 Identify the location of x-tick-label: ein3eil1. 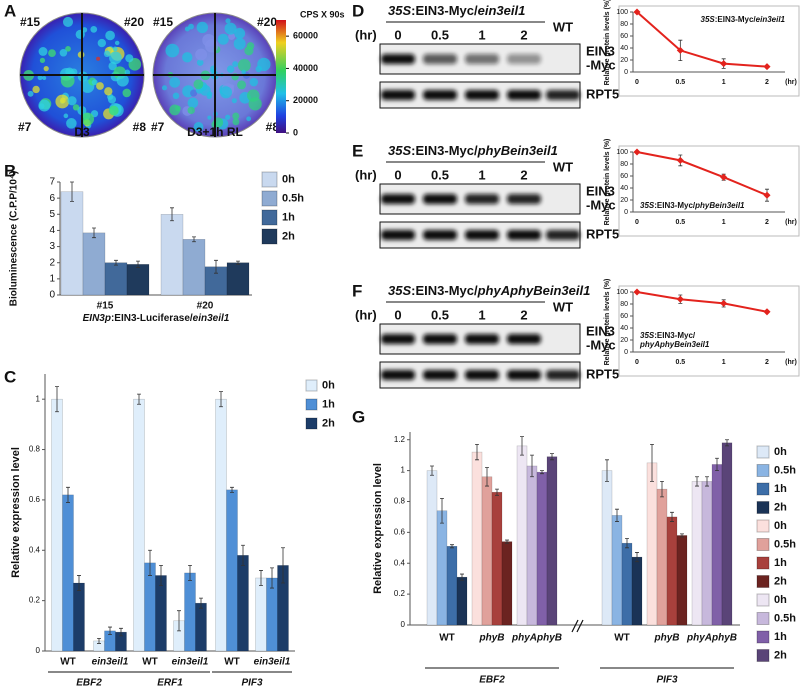
(272, 662).